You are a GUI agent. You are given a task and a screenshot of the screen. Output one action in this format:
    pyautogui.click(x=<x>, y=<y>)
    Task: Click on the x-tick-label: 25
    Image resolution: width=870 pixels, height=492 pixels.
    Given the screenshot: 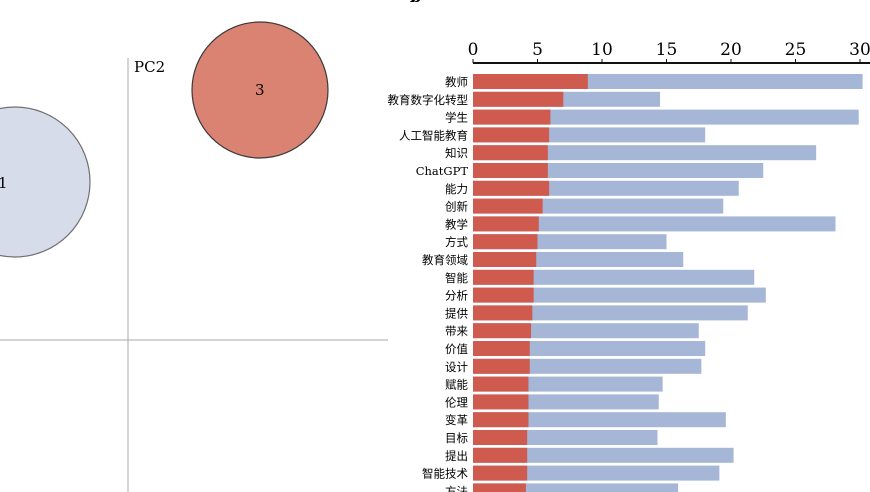 What is the action you would take?
    pyautogui.click(x=796, y=50)
    